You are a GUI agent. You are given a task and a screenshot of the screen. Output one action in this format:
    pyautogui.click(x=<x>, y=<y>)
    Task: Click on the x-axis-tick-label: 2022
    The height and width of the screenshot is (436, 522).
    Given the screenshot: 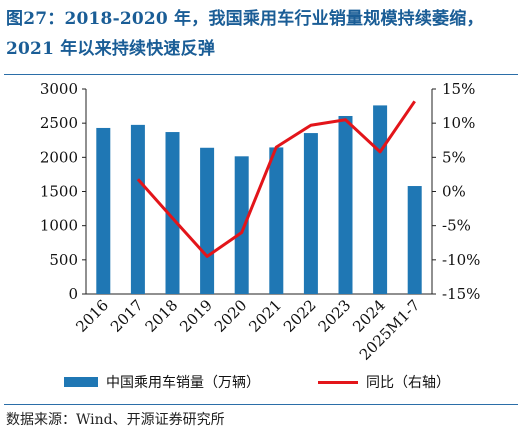 What is the action you would take?
    pyautogui.click(x=300, y=316)
    